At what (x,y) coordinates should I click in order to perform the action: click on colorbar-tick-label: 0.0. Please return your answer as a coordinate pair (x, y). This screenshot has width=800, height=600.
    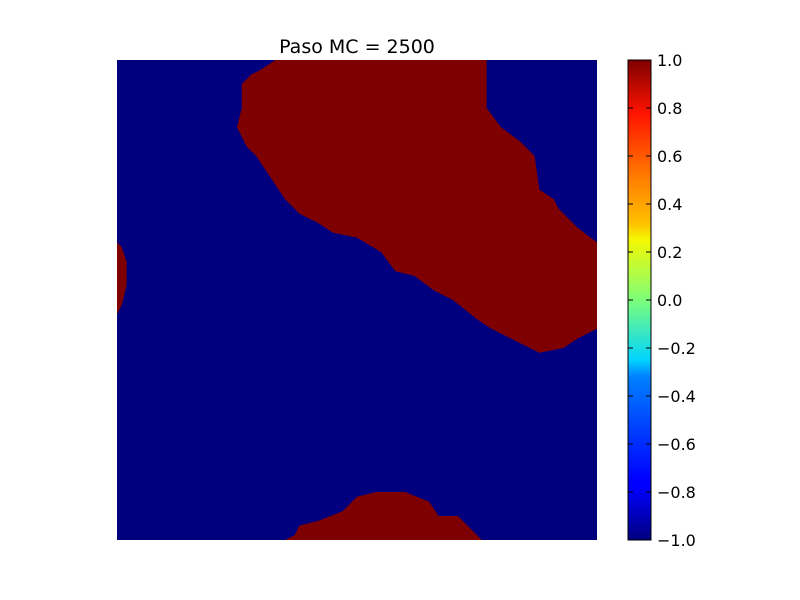
    Looking at the image, I should click on (669, 300).